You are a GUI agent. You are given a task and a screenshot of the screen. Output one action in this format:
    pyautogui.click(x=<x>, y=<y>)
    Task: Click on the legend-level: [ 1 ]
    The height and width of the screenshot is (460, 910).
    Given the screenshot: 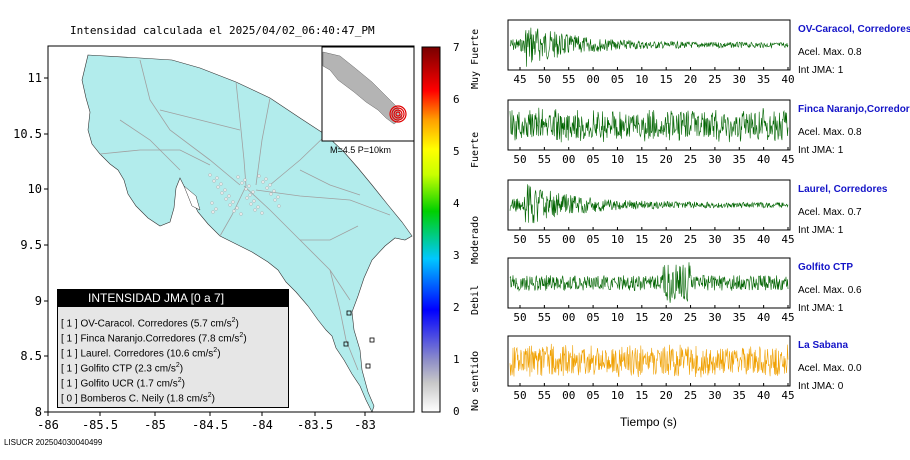 What is the action you would take?
    pyautogui.click(x=71, y=339)
    